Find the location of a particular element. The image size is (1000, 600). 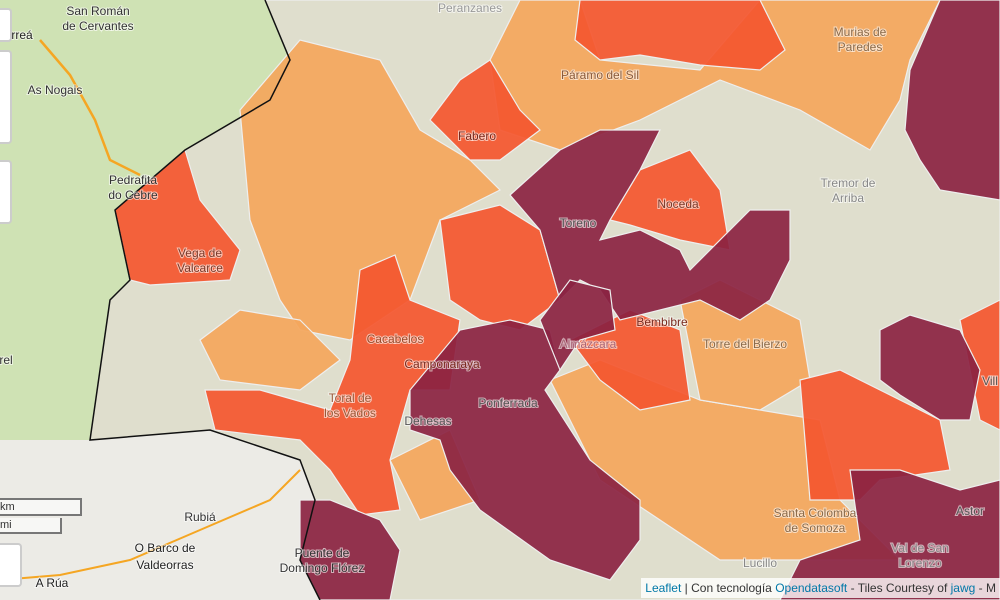

label-line: Valdeorras is located at coordinates (164, 565).